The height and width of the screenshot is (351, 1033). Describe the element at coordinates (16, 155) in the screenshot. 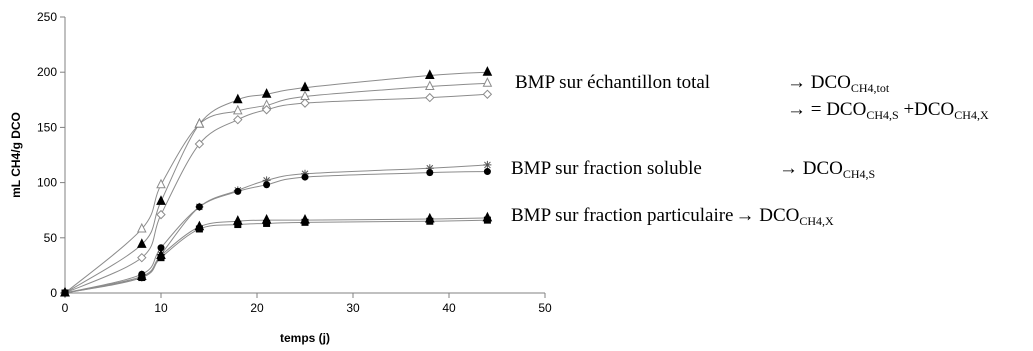

I see `y-axis-title: mL CH4/g DCO` at that location.